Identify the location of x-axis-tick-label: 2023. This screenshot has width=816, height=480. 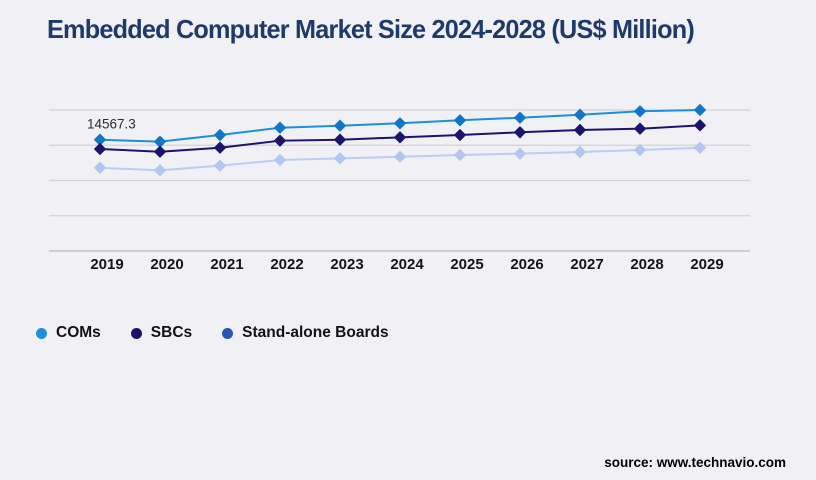
(346, 264).